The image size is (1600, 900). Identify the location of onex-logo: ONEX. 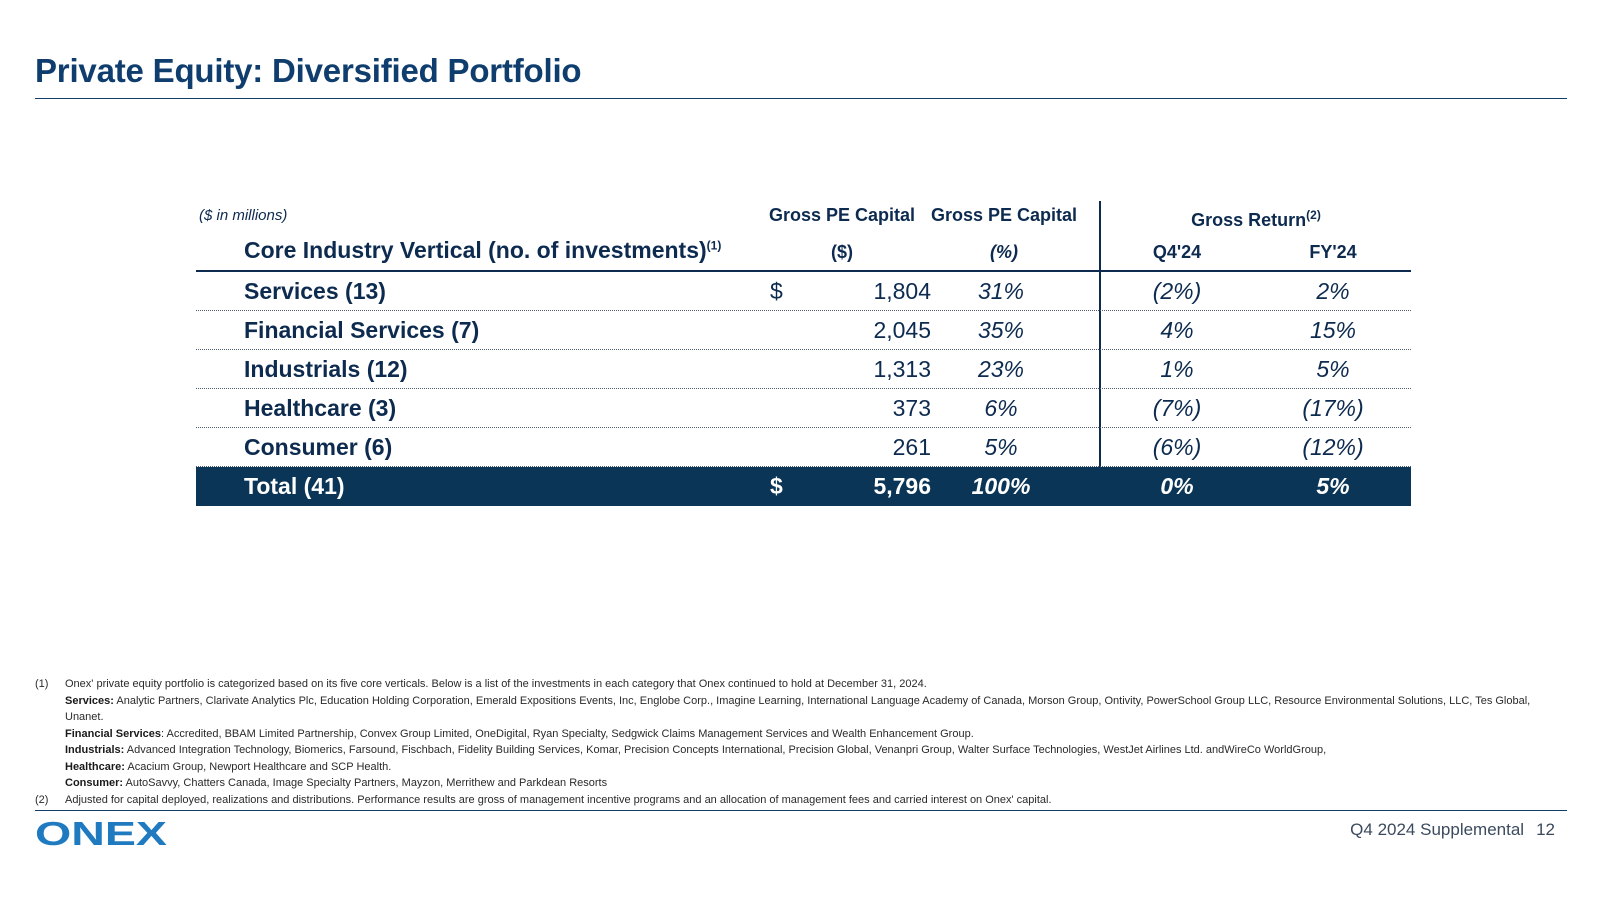
(101, 833).